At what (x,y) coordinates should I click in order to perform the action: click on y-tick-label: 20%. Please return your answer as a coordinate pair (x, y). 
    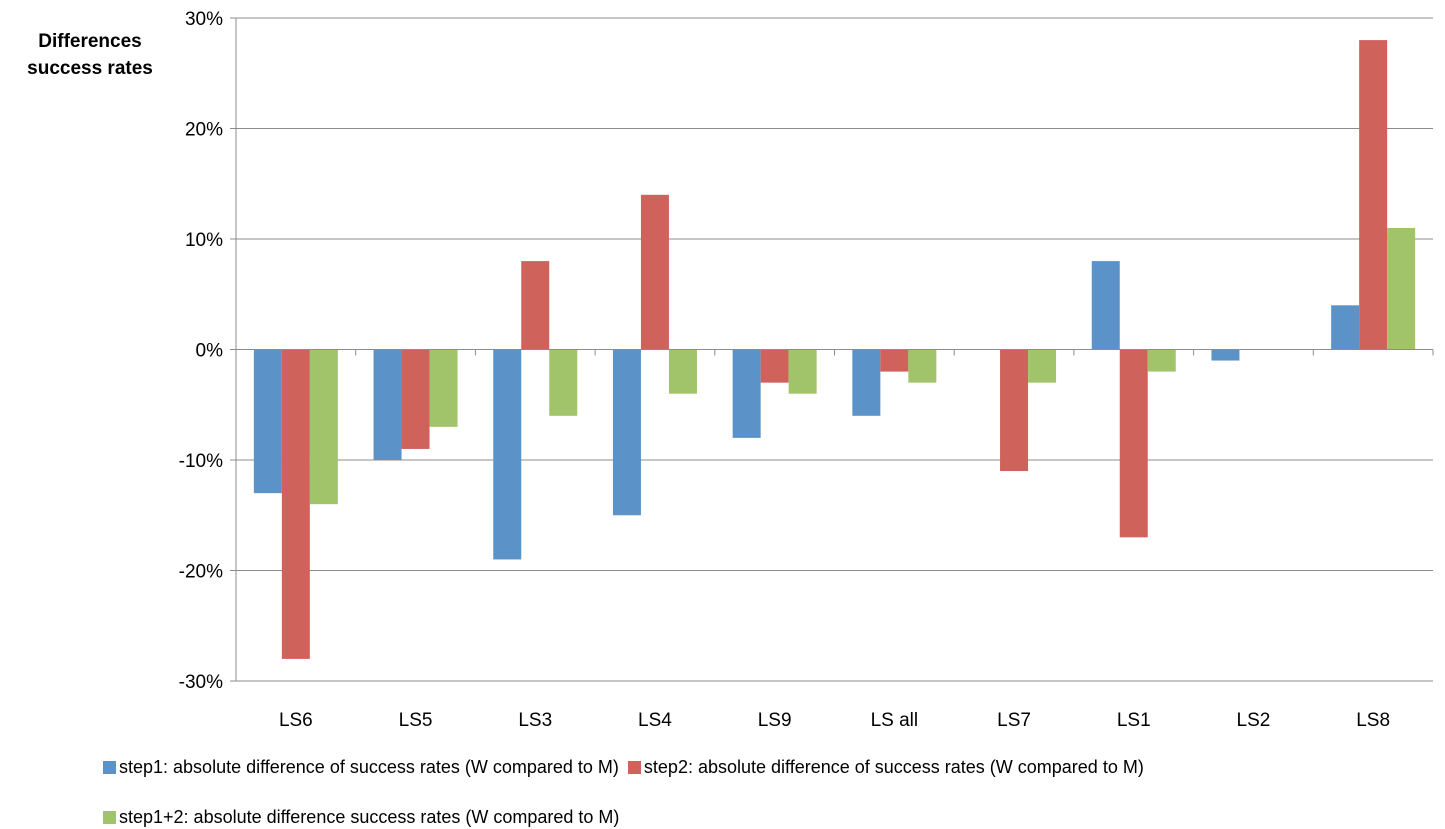
    Looking at the image, I should click on (204, 130).